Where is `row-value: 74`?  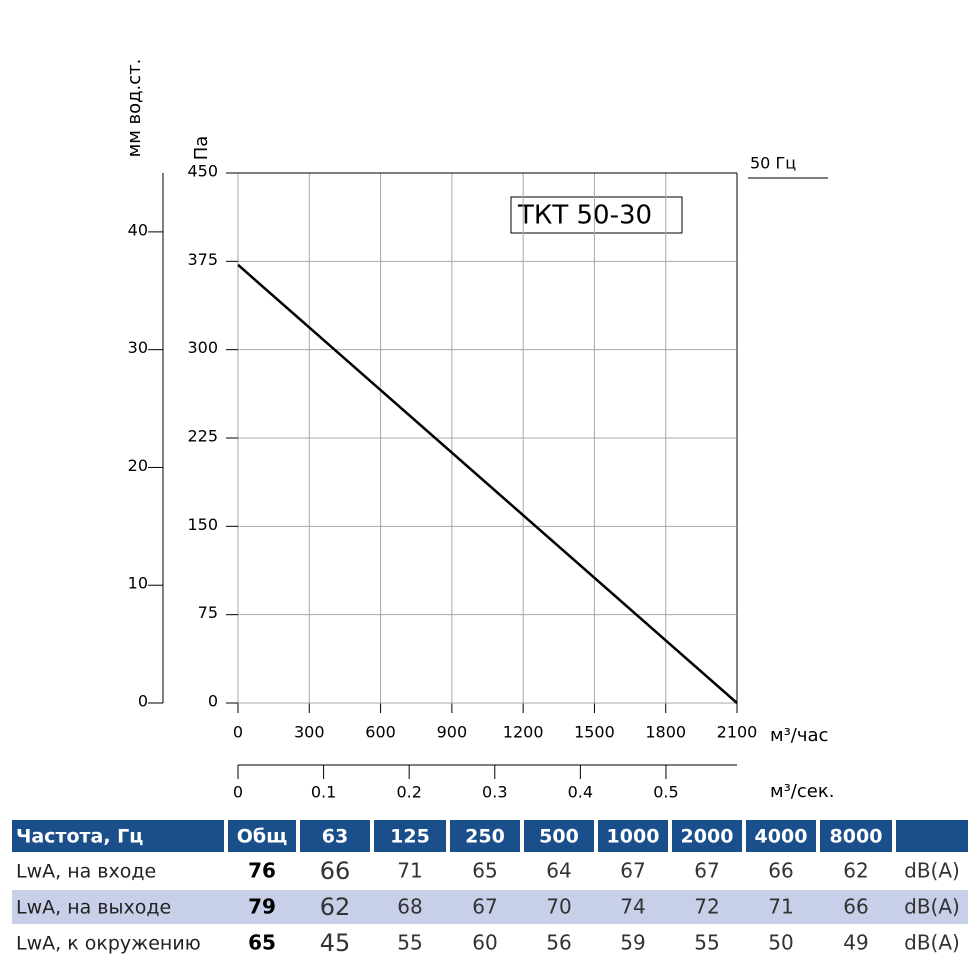 row-value: 74 is located at coordinates (632, 907).